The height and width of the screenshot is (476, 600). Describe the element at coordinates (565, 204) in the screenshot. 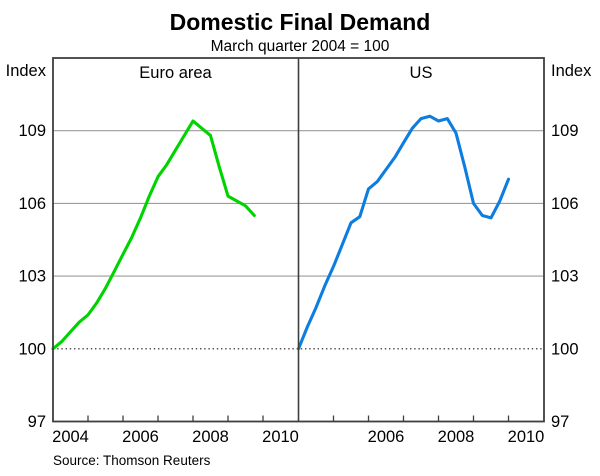

I see `y-tick-label-right-106: 106` at that location.